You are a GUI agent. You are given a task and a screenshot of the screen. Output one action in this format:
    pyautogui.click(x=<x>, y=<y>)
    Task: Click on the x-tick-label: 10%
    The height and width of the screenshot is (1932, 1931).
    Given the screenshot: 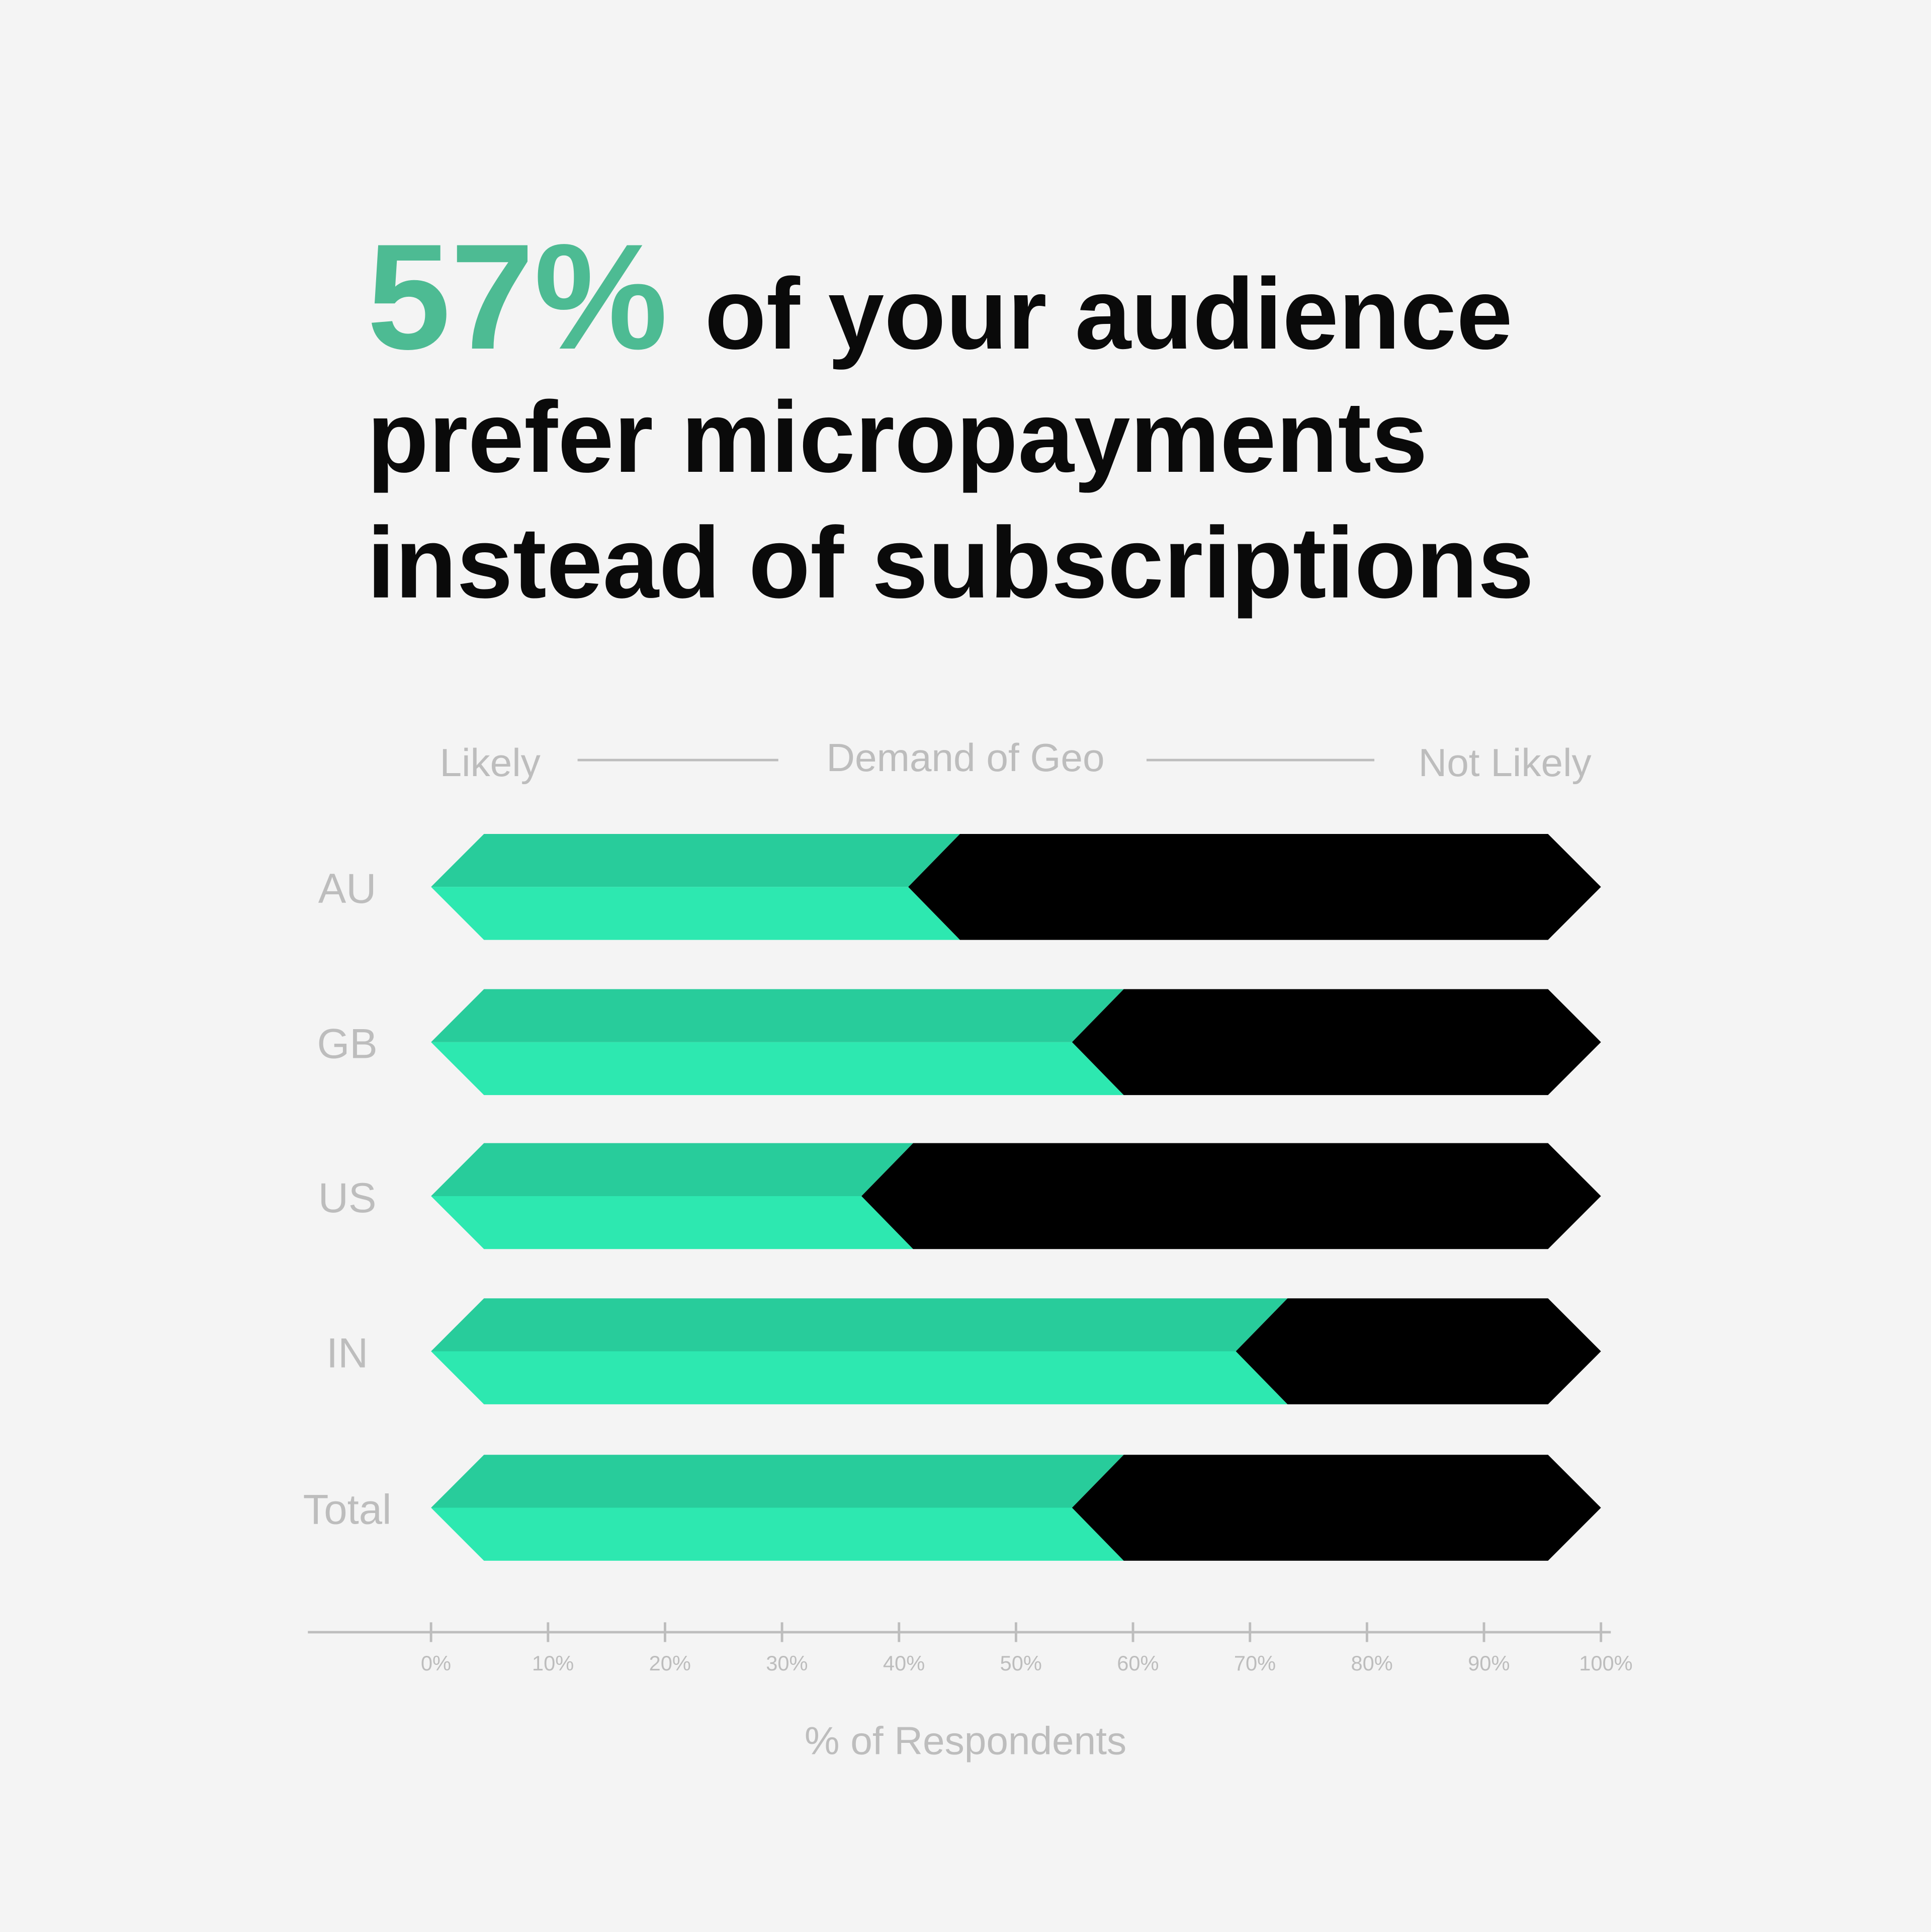 What is the action you would take?
    pyautogui.click(x=553, y=1663)
    